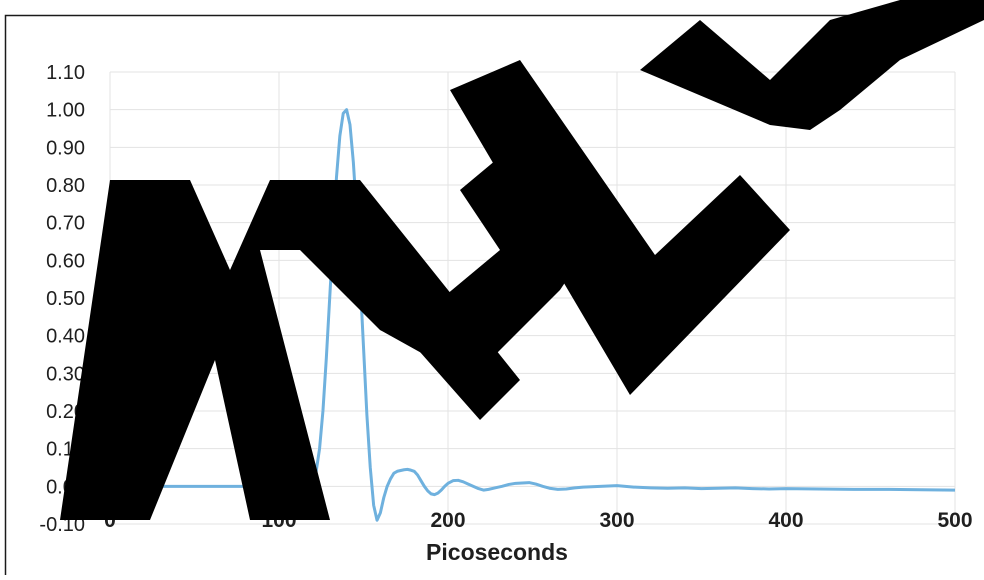  What do you see at coordinates (65, 261) in the screenshot?
I see `y-tick-label: 0.60` at bounding box center [65, 261].